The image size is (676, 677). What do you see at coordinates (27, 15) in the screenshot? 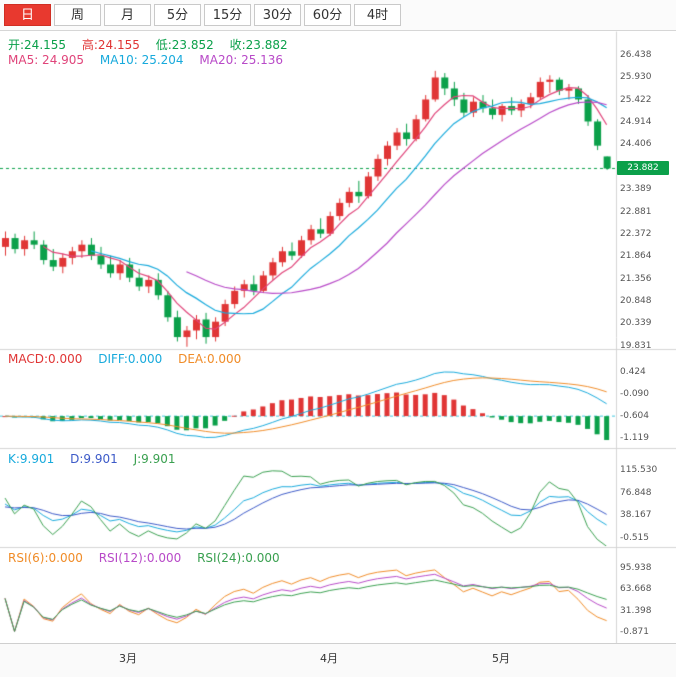
I see `tab-daily: 日` at bounding box center [27, 15].